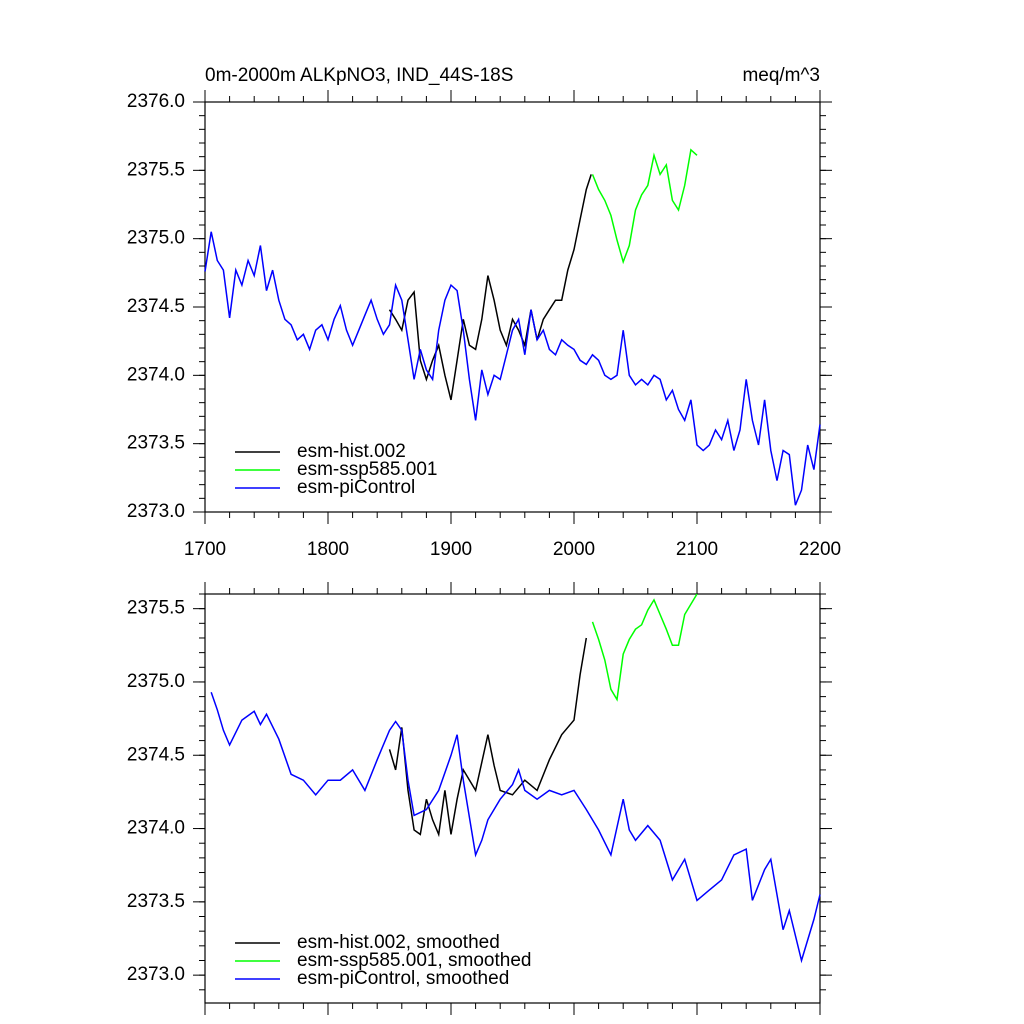 The image size is (1024, 1024). Describe the element at coordinates (820, 549) in the screenshot. I see `x-tick-label: 2200` at that location.